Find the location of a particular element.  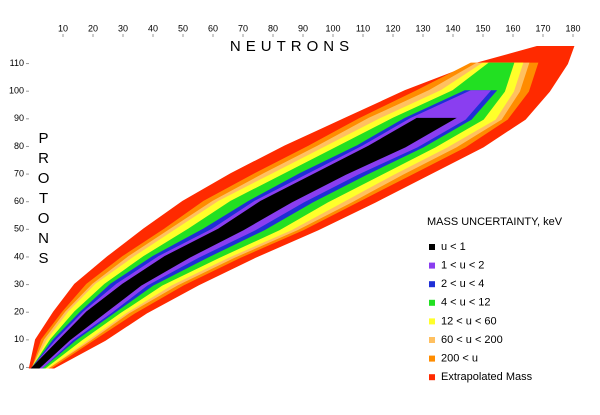

x-tick-label: 60 is located at coordinates (213, 28).